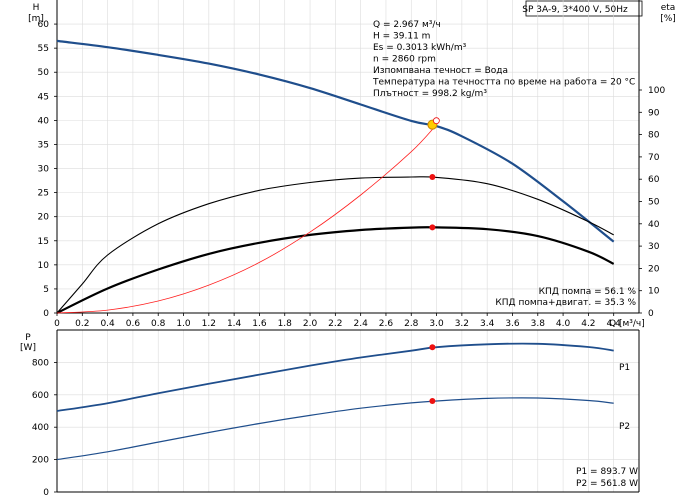 This screenshot has height=500, width=691. I want to click on top-x-tick-label: 4.2, so click(588, 324).